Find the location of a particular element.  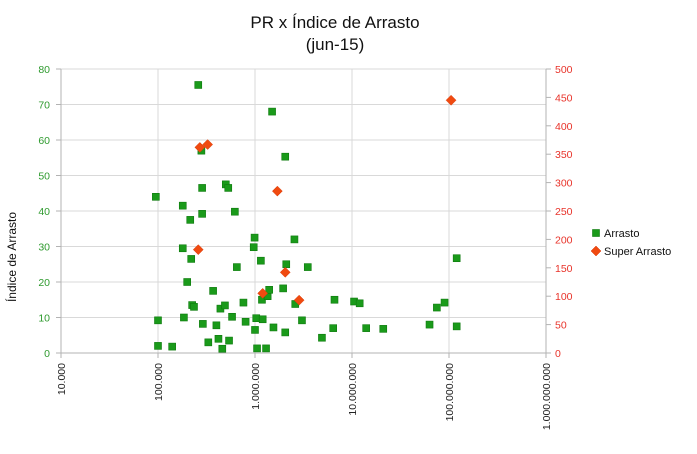

y-right-tick-label: 450 is located at coordinates (564, 98).